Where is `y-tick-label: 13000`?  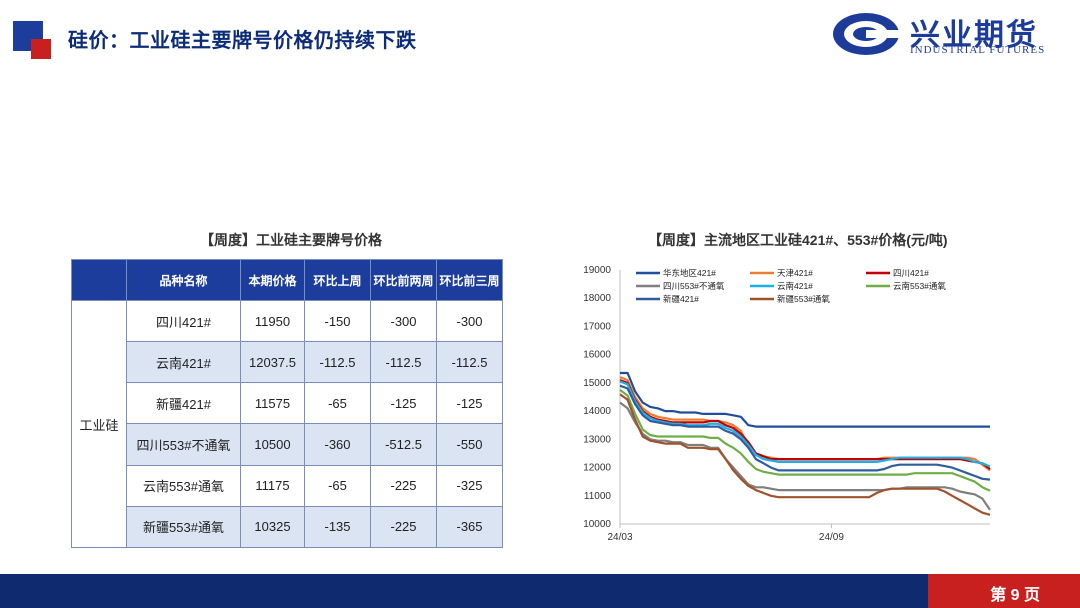
y-tick-label: 13000 is located at coordinates (597, 439).